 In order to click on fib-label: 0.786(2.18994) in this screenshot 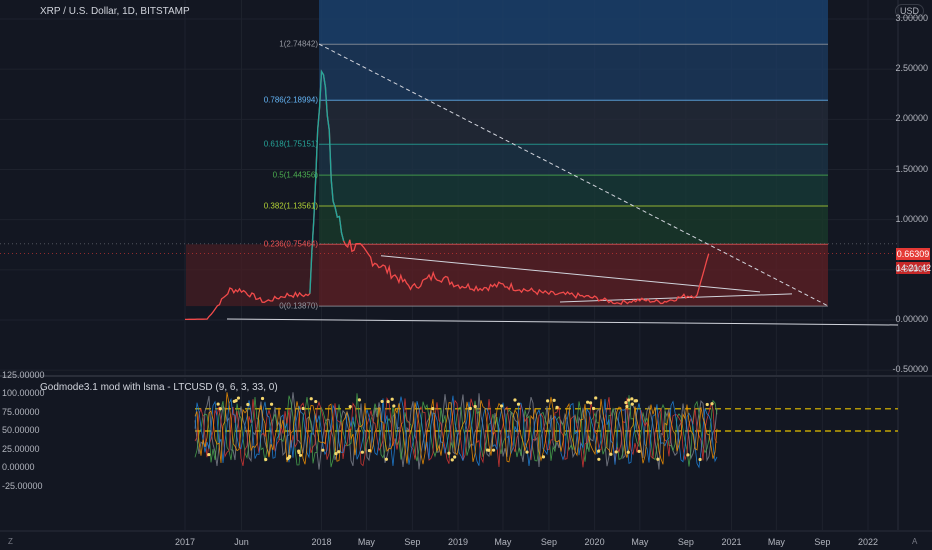, I will do `click(290, 100)`.